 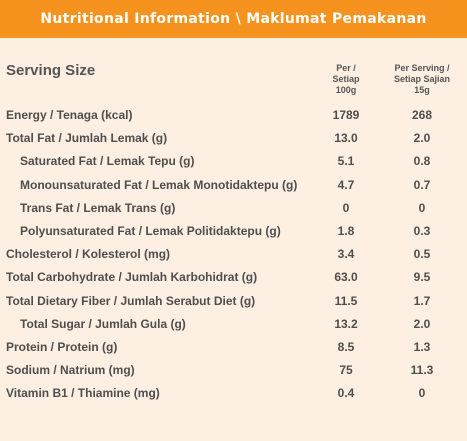 I want to click on nutrient-label: Total Fat / Jumlah Lemak (g), so click(x=87, y=138).